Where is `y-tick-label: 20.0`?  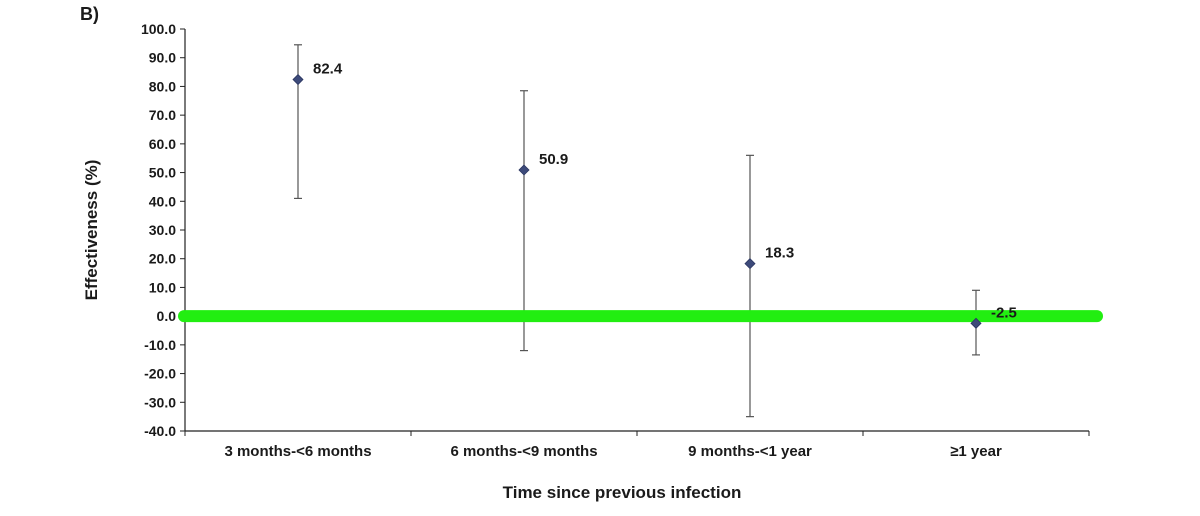
y-tick-label: 20.0 is located at coordinates (162, 259).